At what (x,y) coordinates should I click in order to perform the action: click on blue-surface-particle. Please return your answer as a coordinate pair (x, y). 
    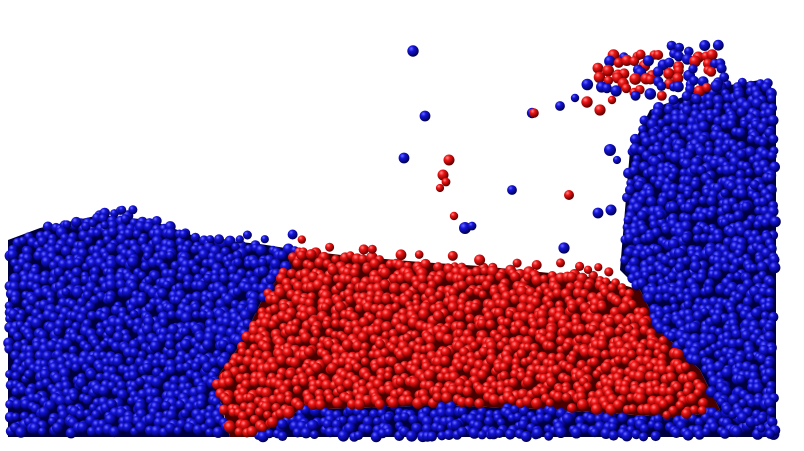
    Looking at the image, I should click on (292, 234).